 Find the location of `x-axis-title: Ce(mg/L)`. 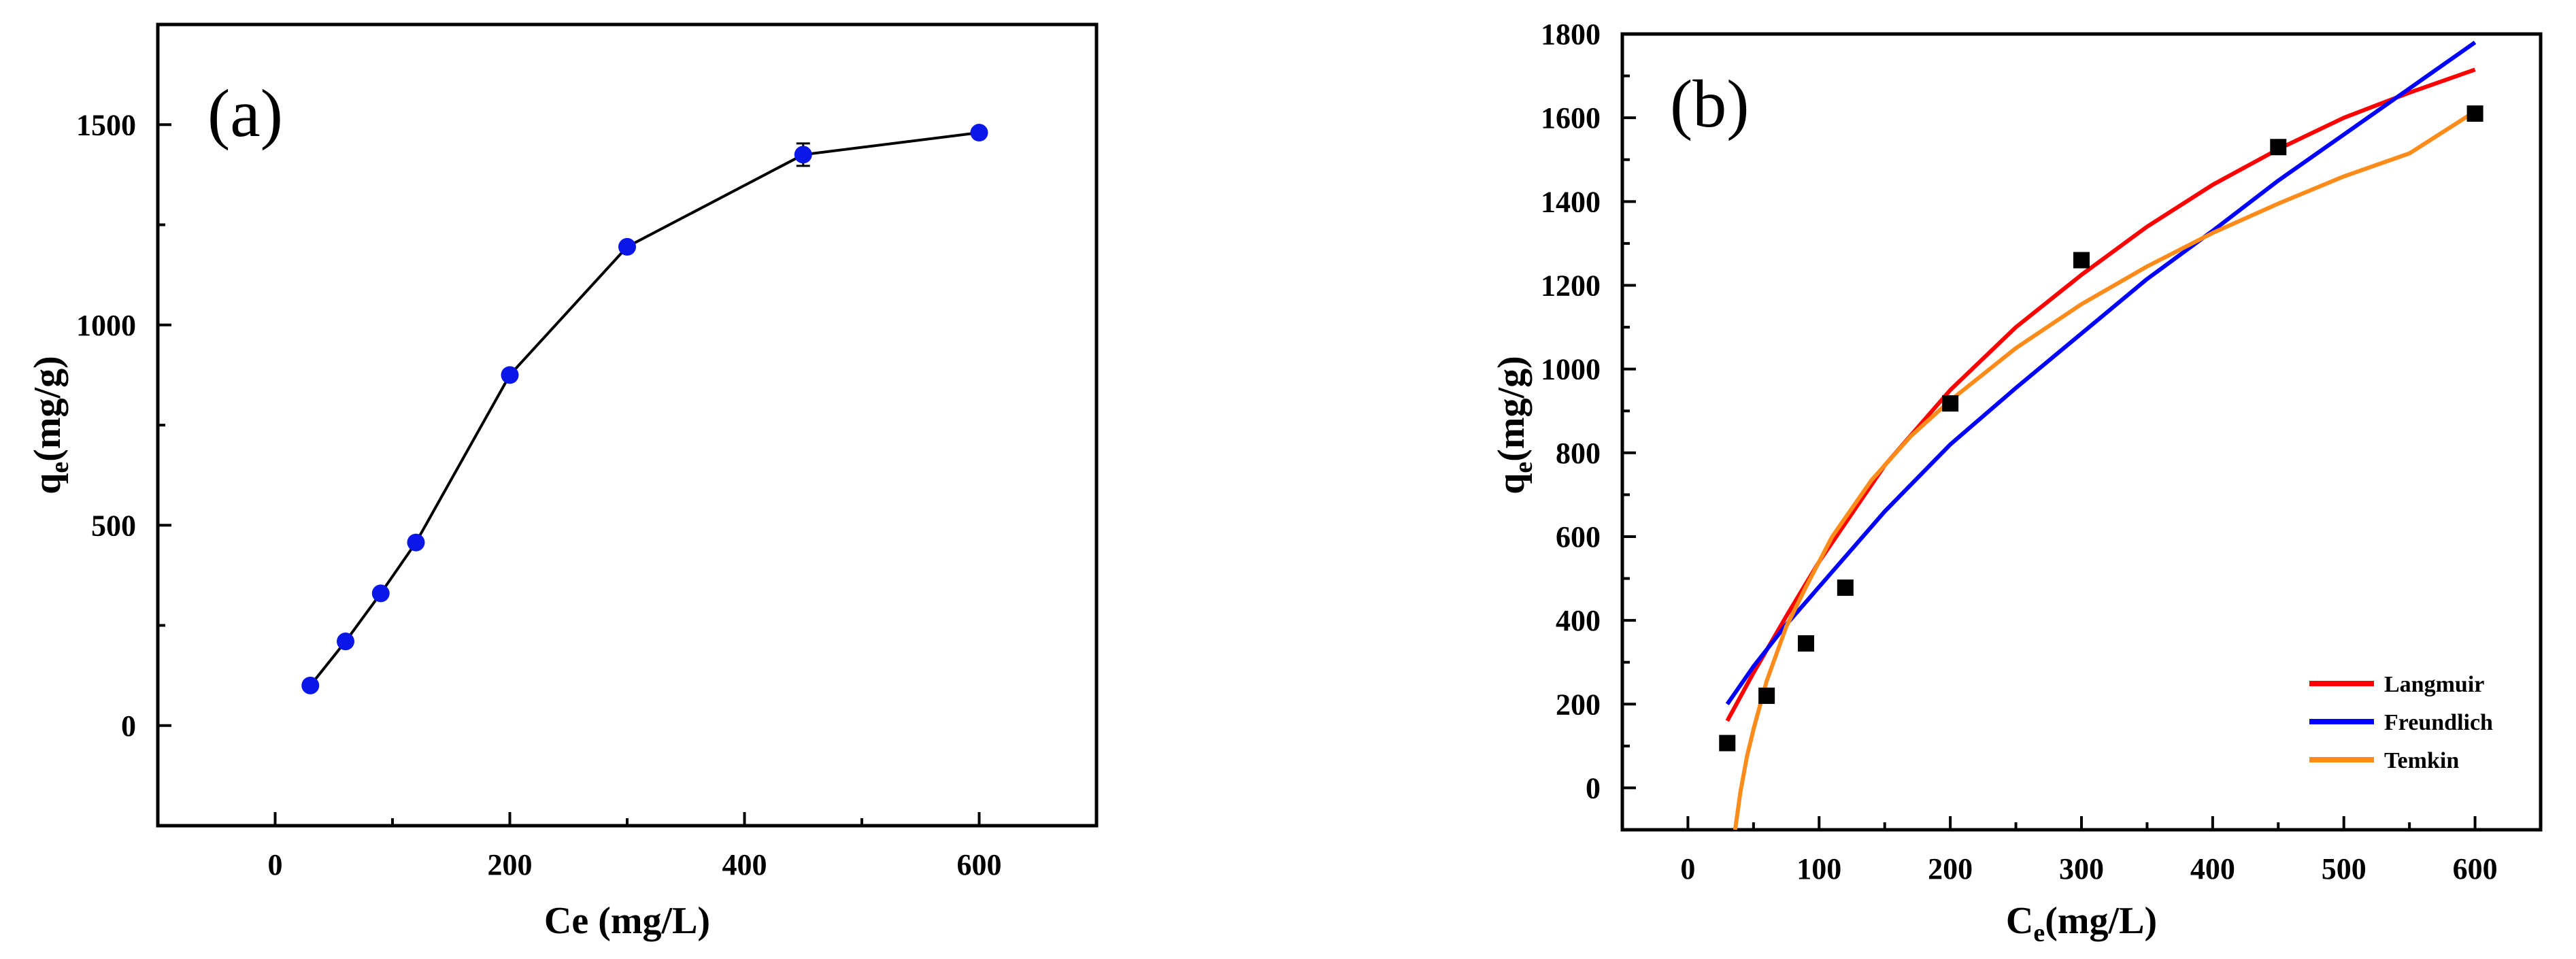

x-axis-title: Ce(mg/L) is located at coordinates (2081, 924).